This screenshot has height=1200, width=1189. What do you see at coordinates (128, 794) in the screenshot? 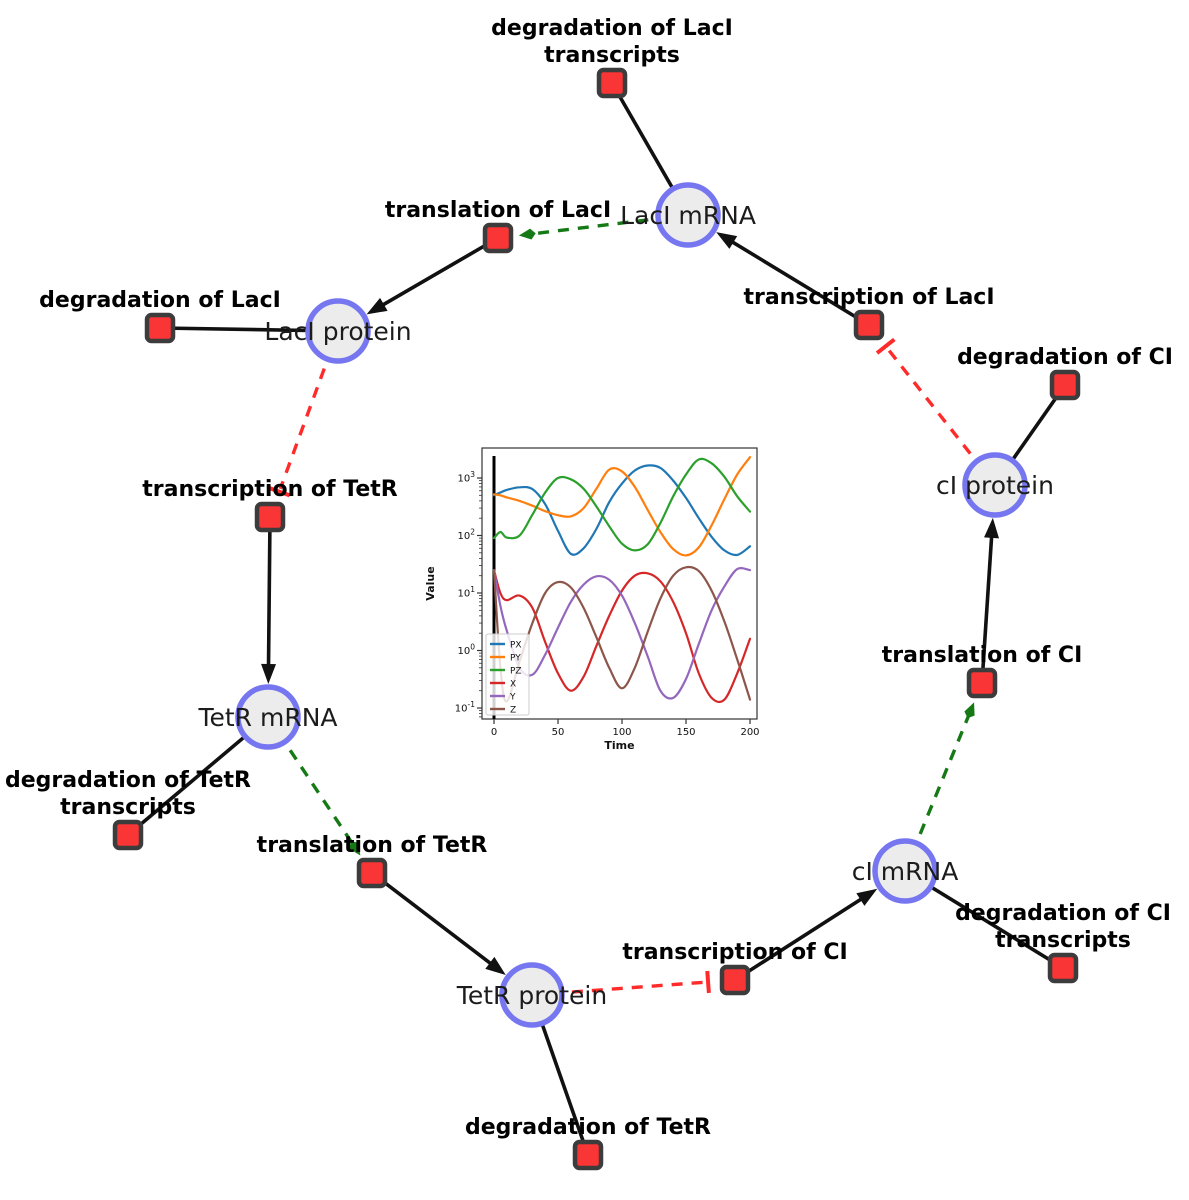
I see `reaction-label-deg_tetR_tx: degradation of TetR transcripts` at bounding box center [128, 794].